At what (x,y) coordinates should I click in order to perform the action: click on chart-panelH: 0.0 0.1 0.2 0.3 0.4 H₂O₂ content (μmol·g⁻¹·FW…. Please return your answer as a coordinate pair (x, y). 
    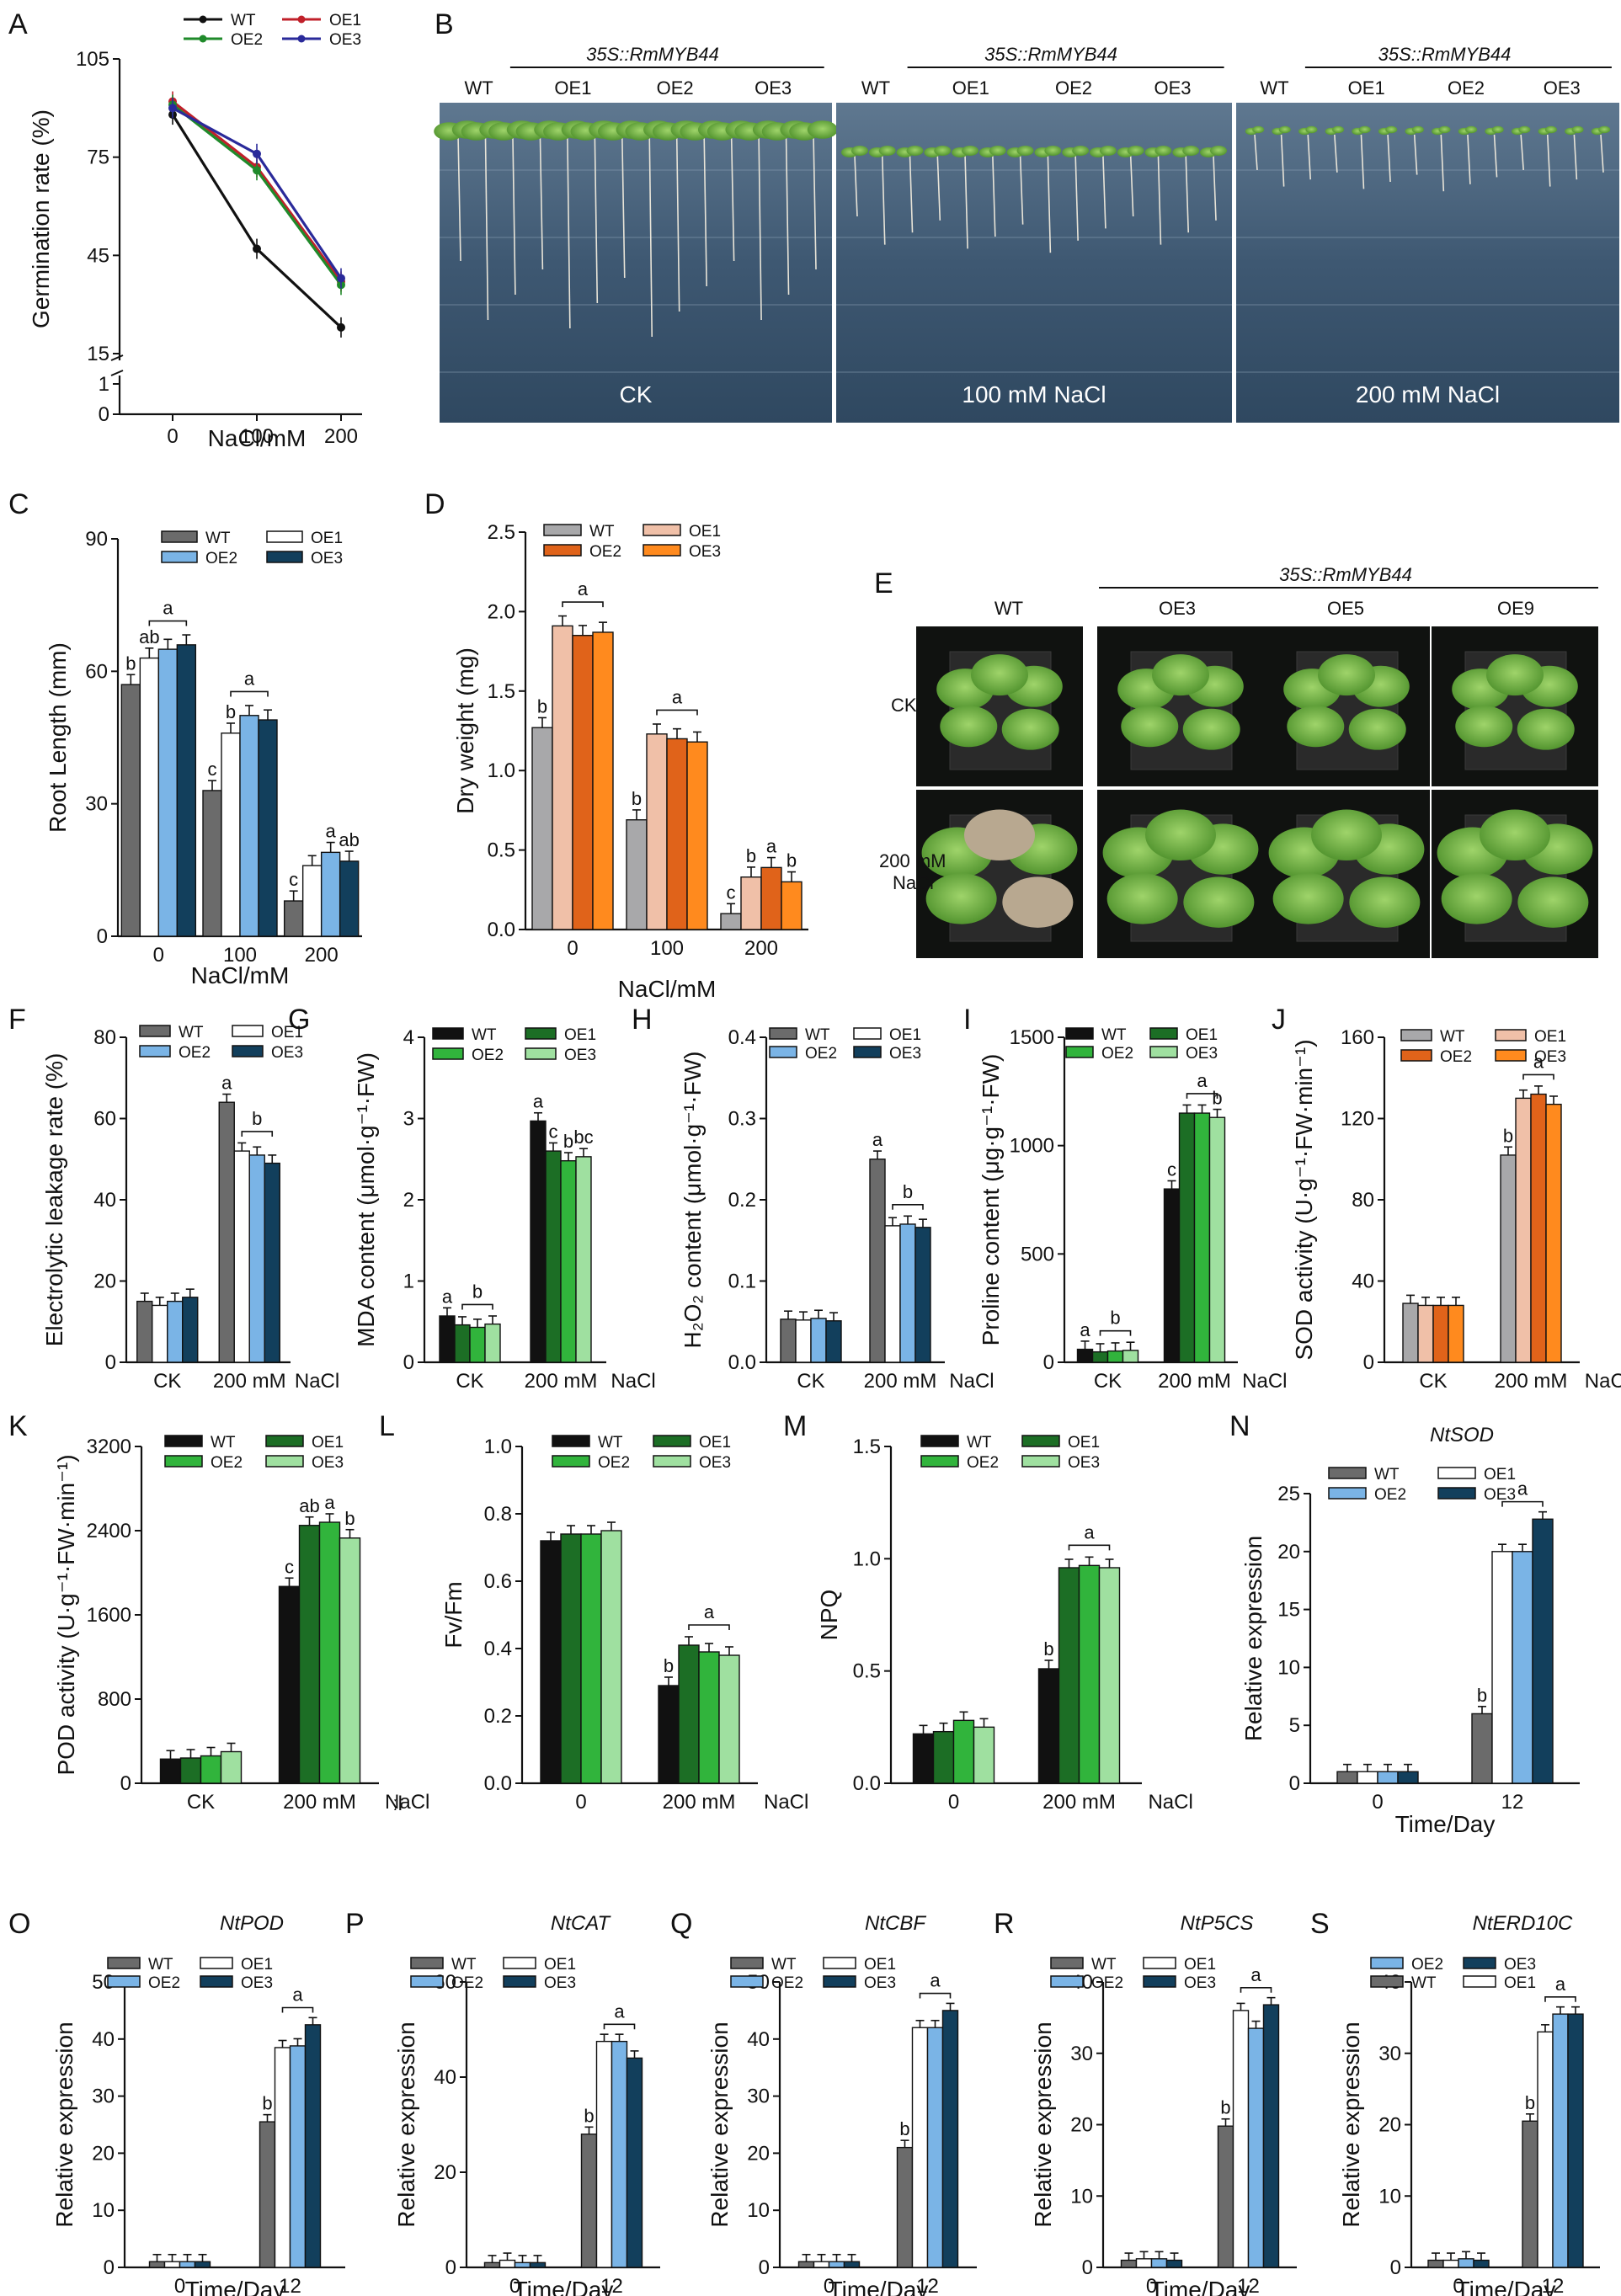
    Looking at the image, I should click on (837, 1209).